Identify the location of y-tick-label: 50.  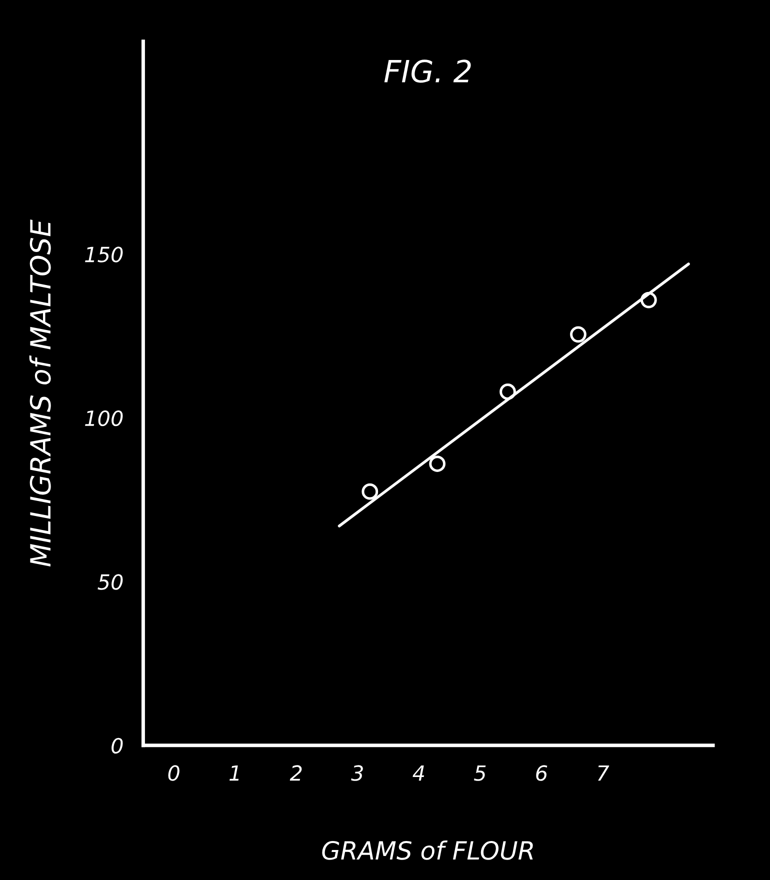
(110, 582).